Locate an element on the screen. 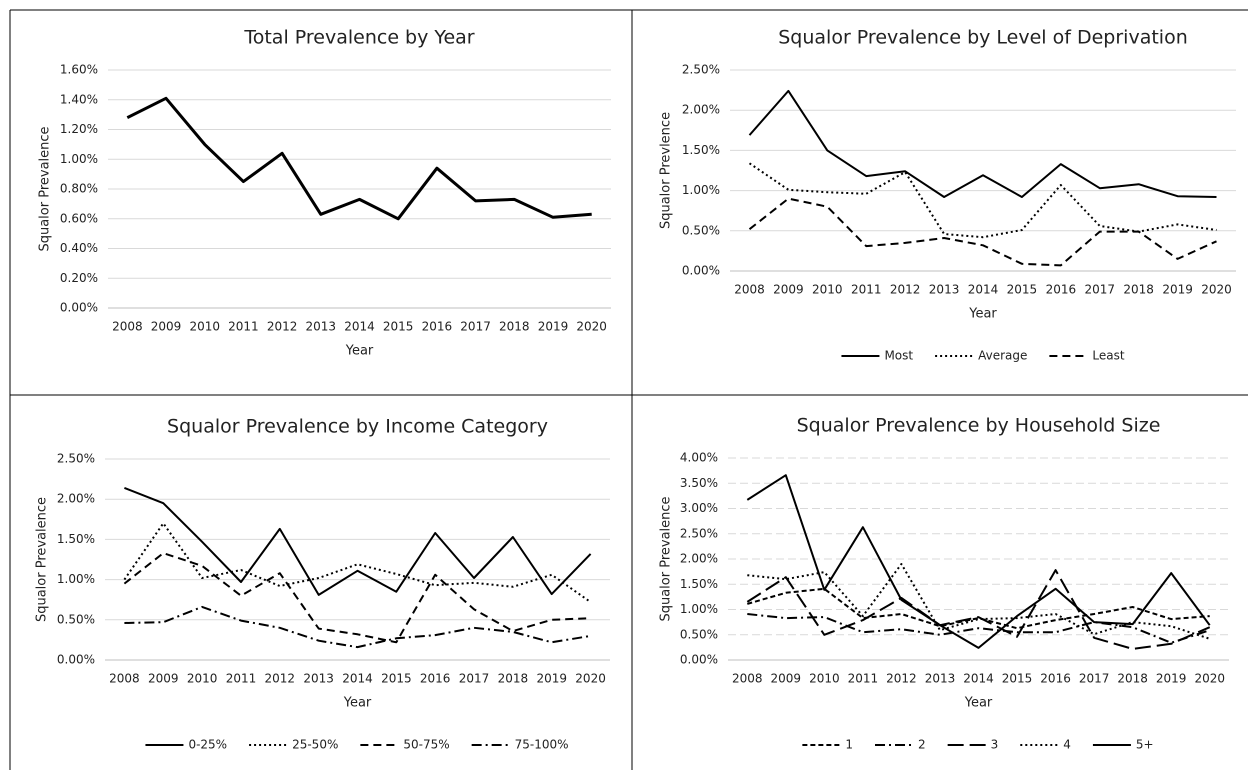  legend-label: Least is located at coordinates (1108, 356).